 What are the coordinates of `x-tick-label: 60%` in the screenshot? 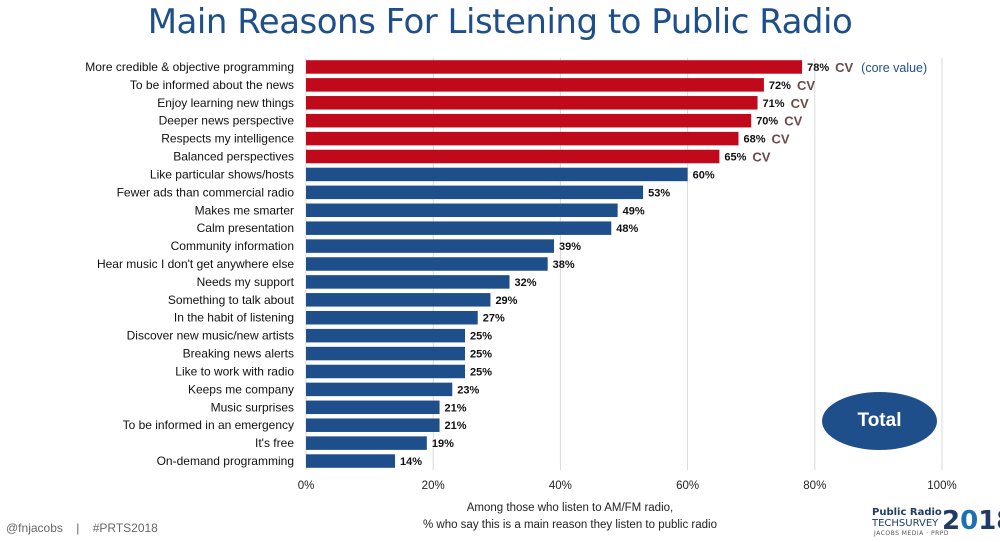 It's located at (687, 486).